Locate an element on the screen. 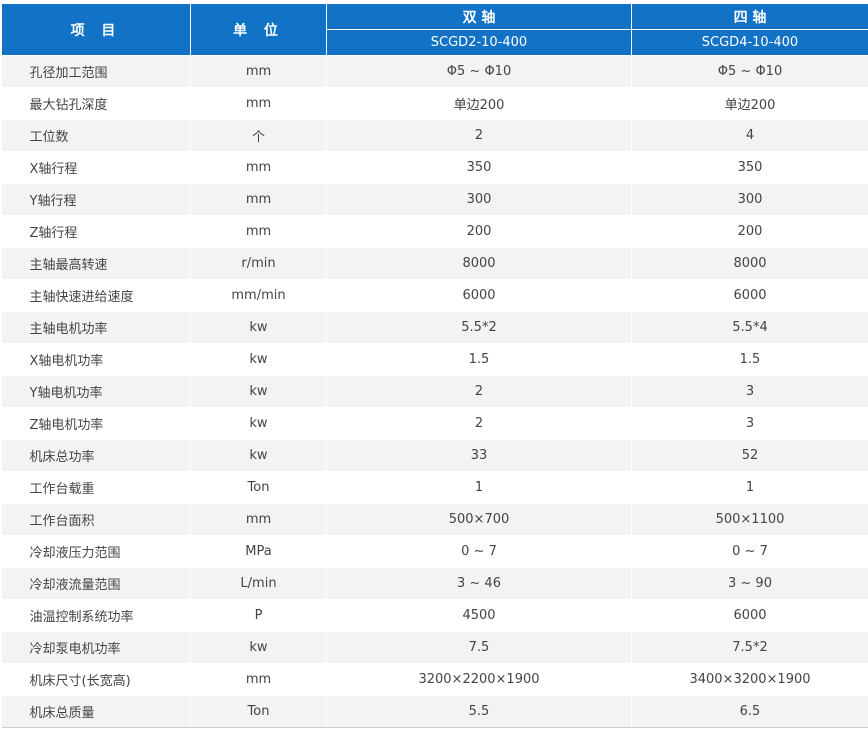  header-four-axis-model: SCGD4-10-400 is located at coordinates (750, 43).